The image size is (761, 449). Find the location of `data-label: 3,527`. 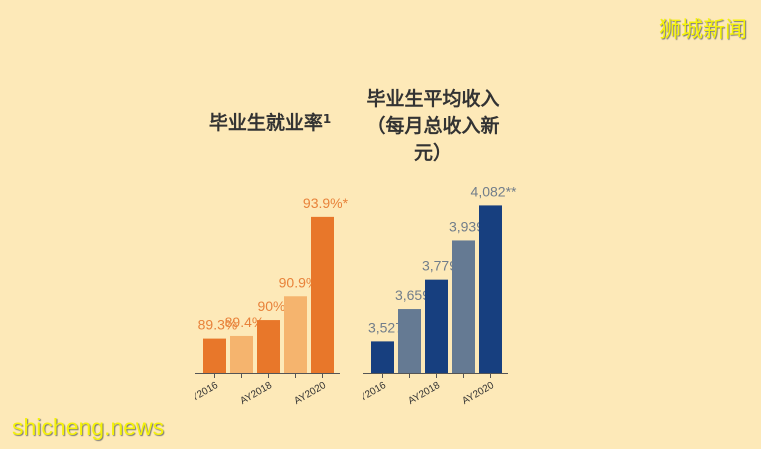

data-label: 3,527 is located at coordinates (385, 327).